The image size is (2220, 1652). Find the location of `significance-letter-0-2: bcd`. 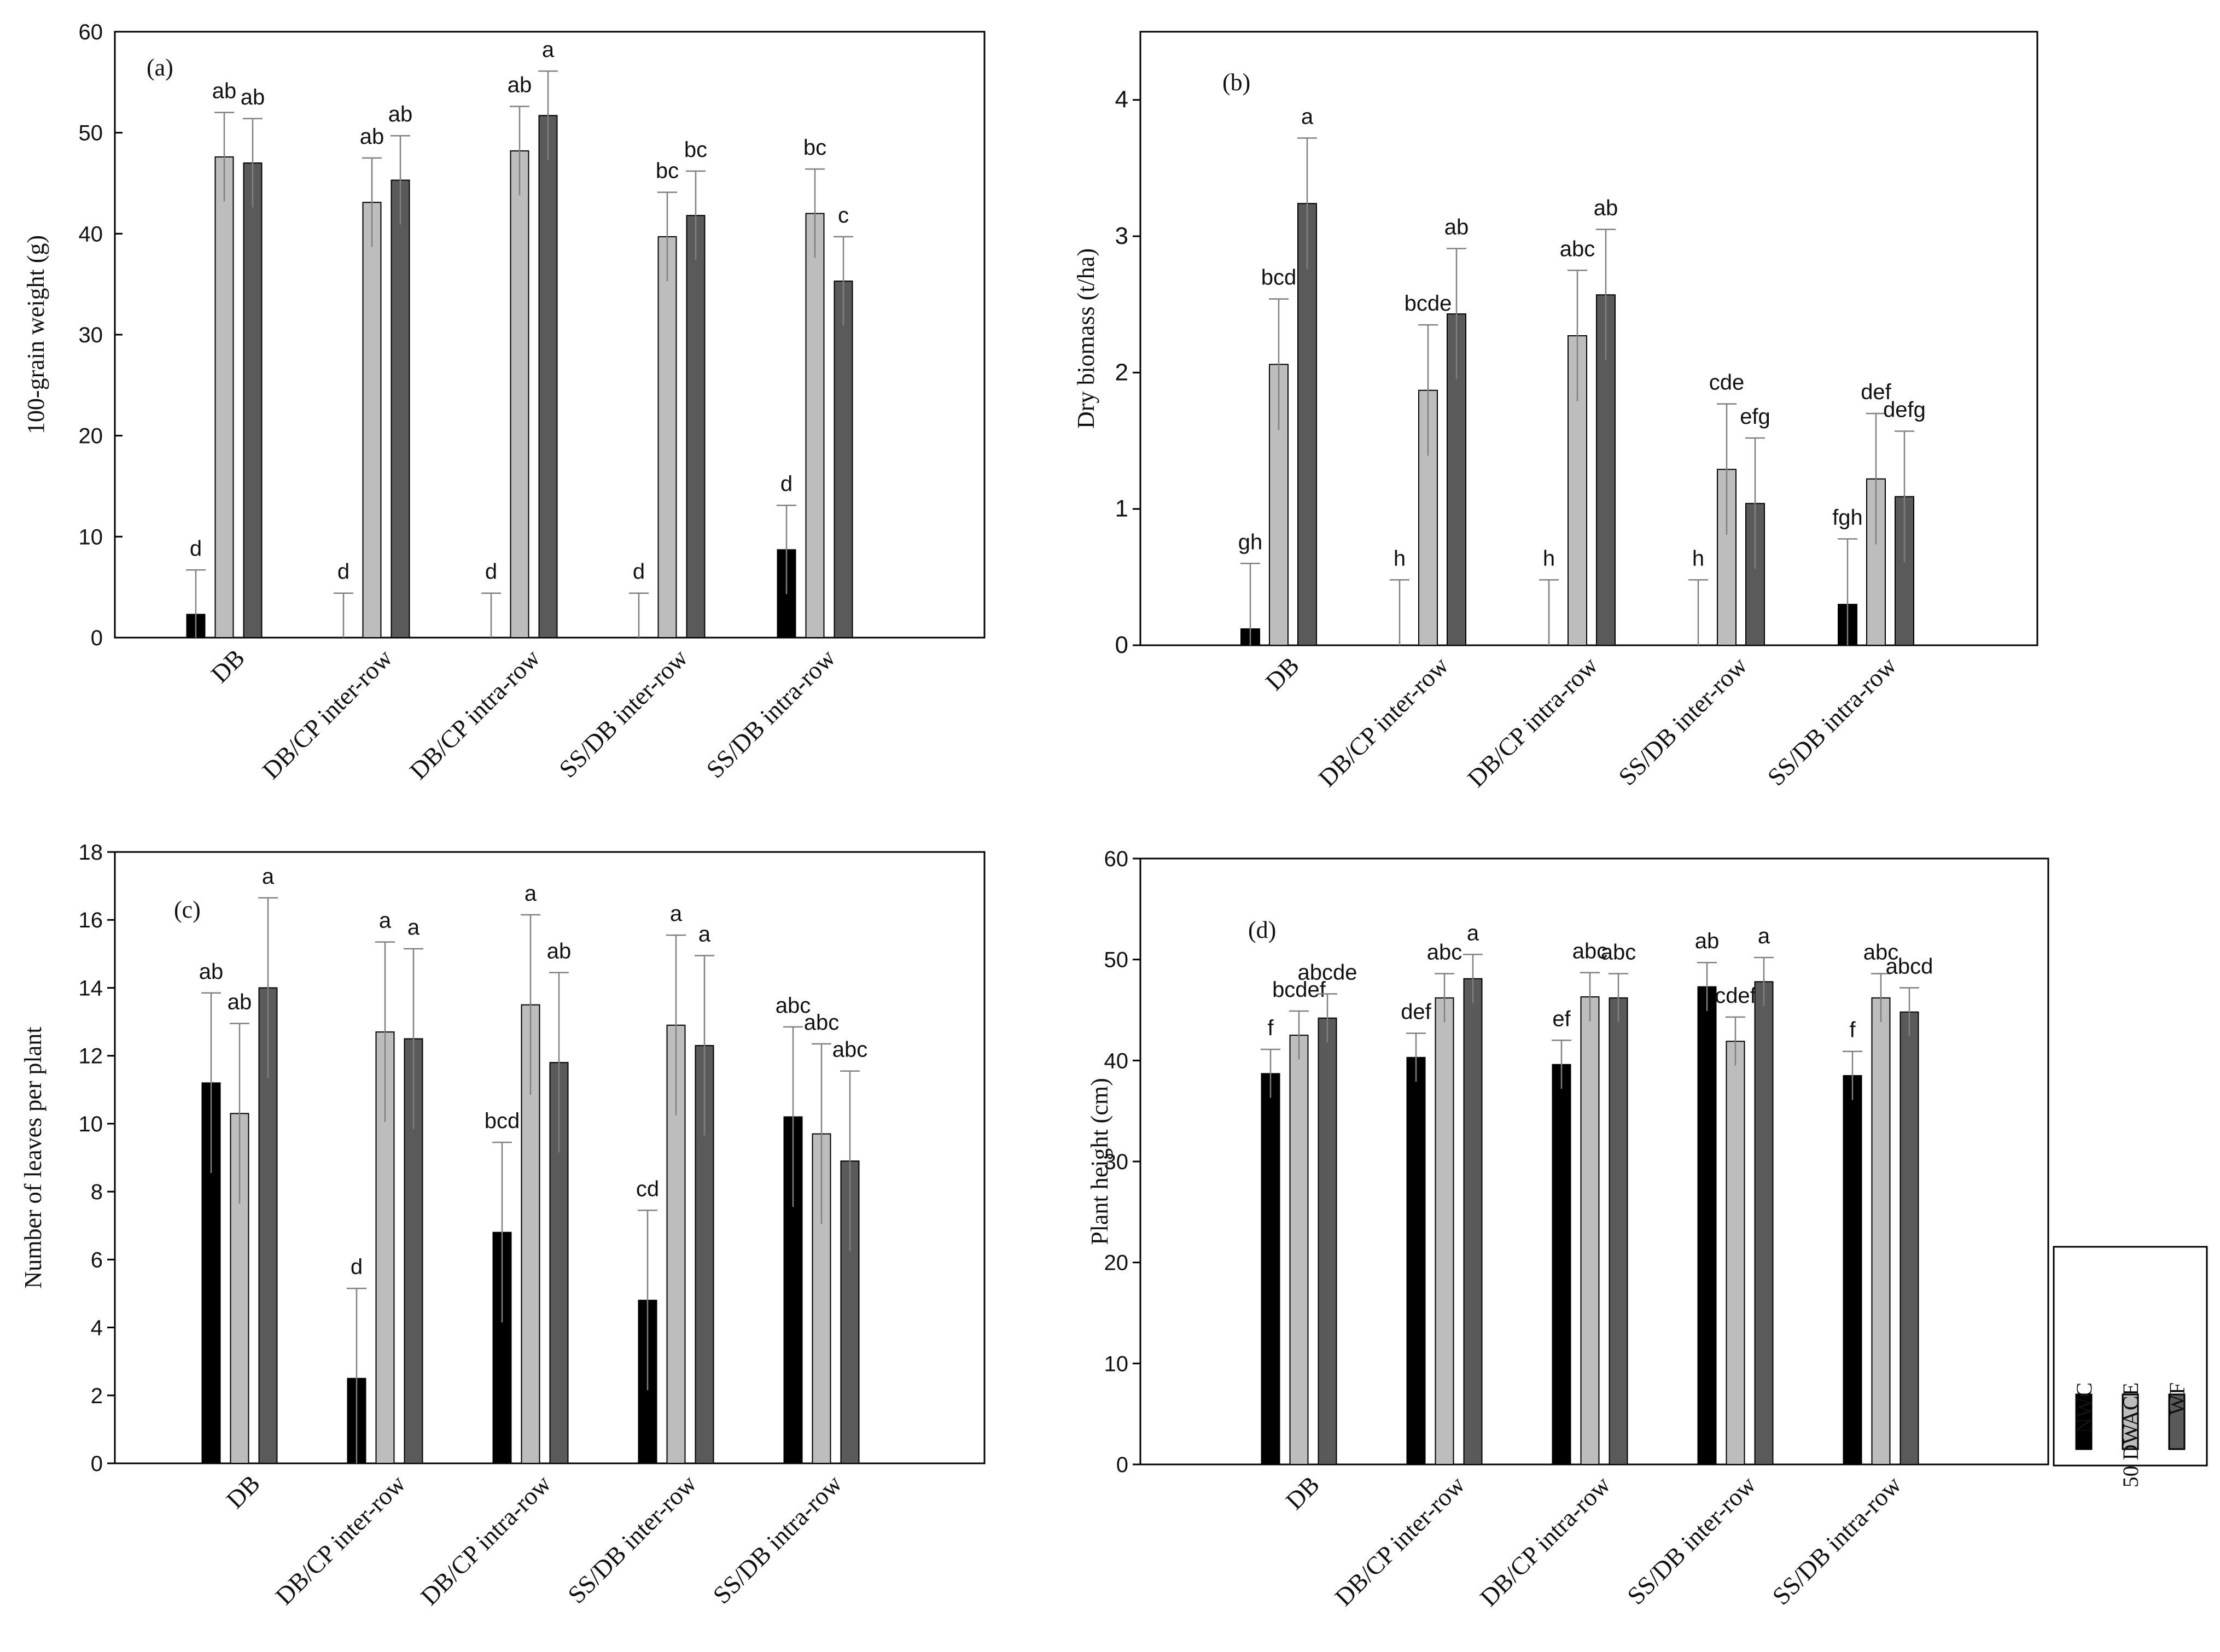

significance-letter-0-2: bcd is located at coordinates (502, 1121).